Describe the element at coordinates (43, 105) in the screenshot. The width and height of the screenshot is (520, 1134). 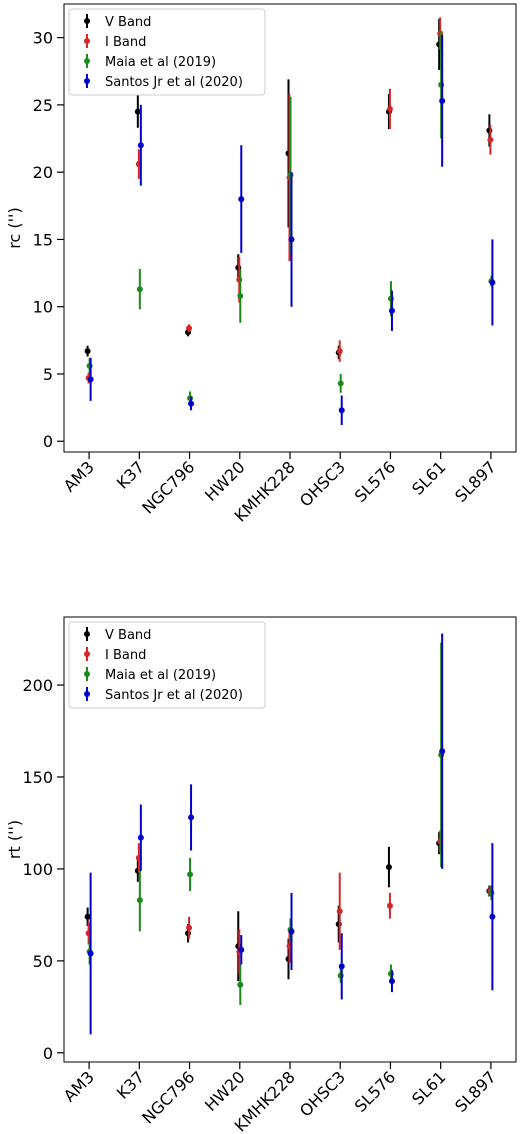
I see `y-tick-label: 25` at that location.